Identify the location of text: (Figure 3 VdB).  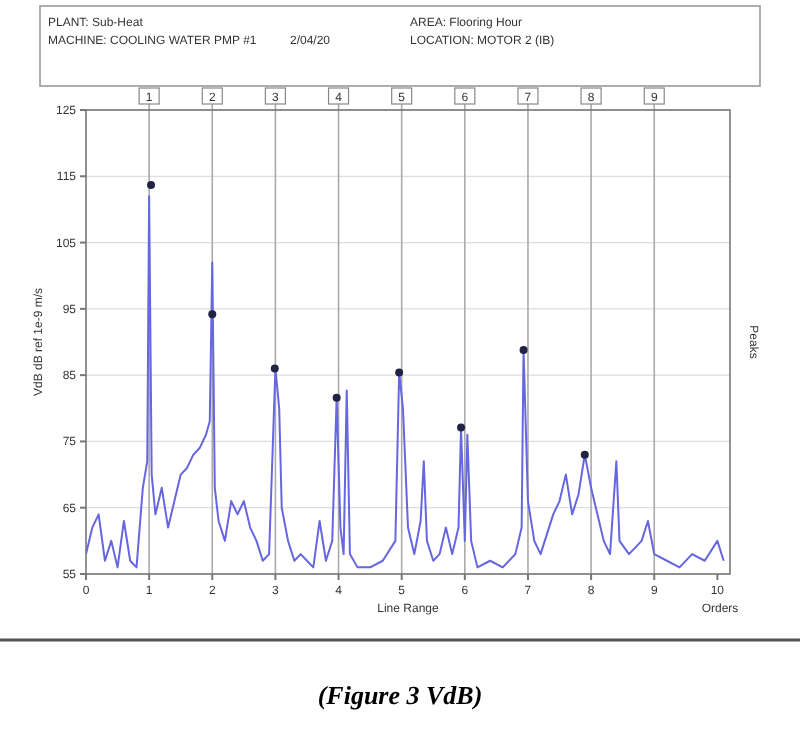
(400, 695).